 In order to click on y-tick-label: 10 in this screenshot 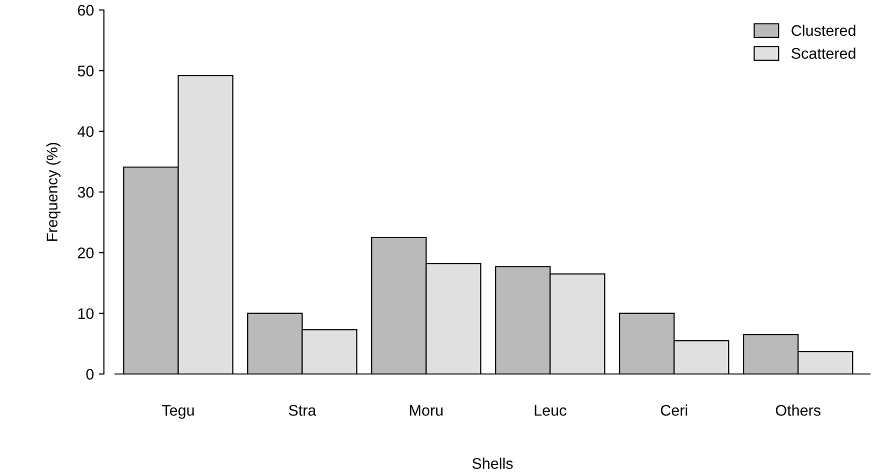, I will do `click(86, 314)`.